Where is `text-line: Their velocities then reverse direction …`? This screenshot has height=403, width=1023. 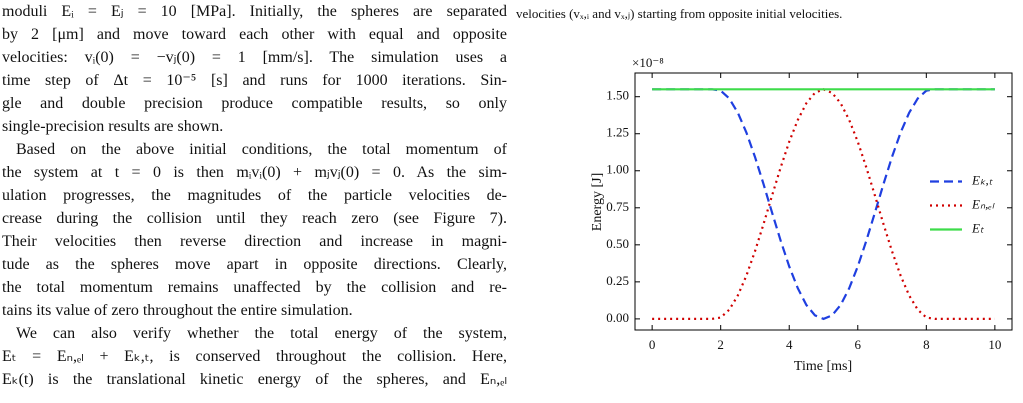
text-line: Their velocities then reverse direction … is located at coordinates (254, 241).